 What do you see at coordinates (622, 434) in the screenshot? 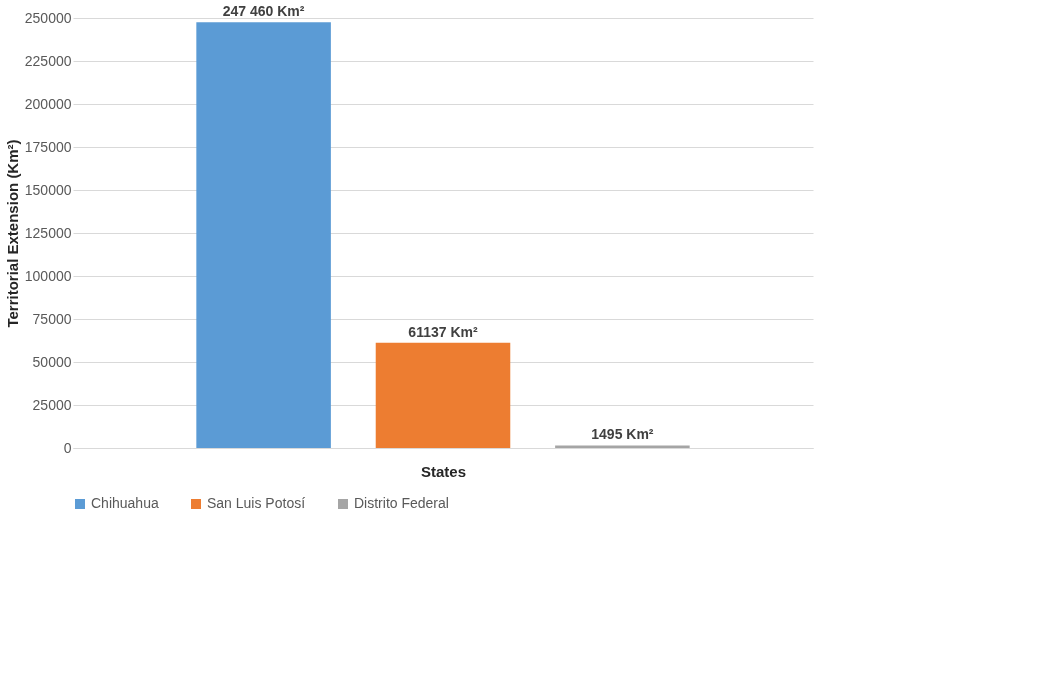
I see `data-label: 1495 Km²` at bounding box center [622, 434].